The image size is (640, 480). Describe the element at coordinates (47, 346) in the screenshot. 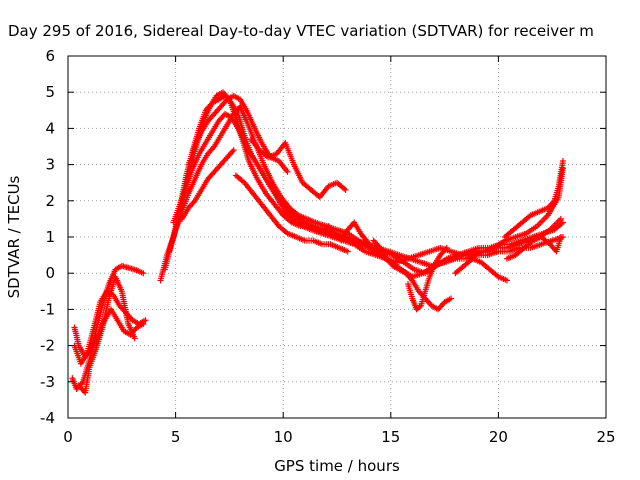

I see `y-tick-label: -2` at that location.